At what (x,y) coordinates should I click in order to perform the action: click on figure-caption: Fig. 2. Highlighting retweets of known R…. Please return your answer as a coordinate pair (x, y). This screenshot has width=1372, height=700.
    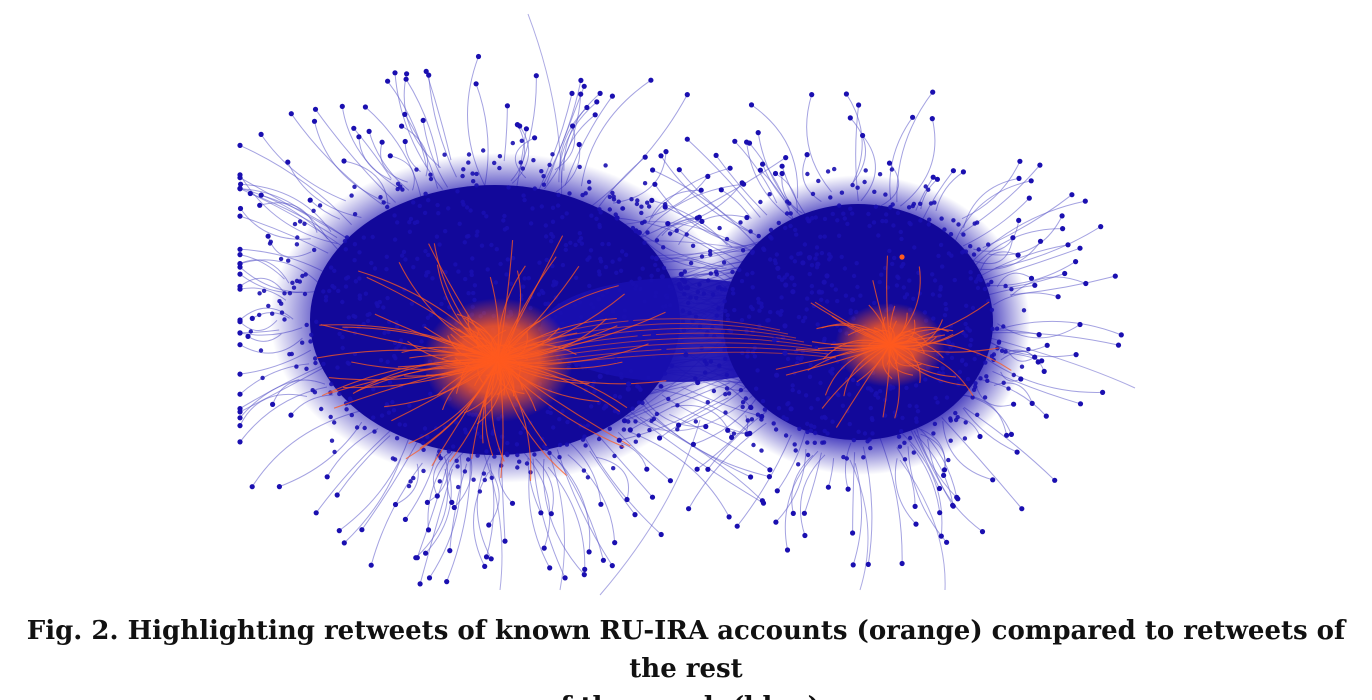
    Looking at the image, I should click on (686, 656).